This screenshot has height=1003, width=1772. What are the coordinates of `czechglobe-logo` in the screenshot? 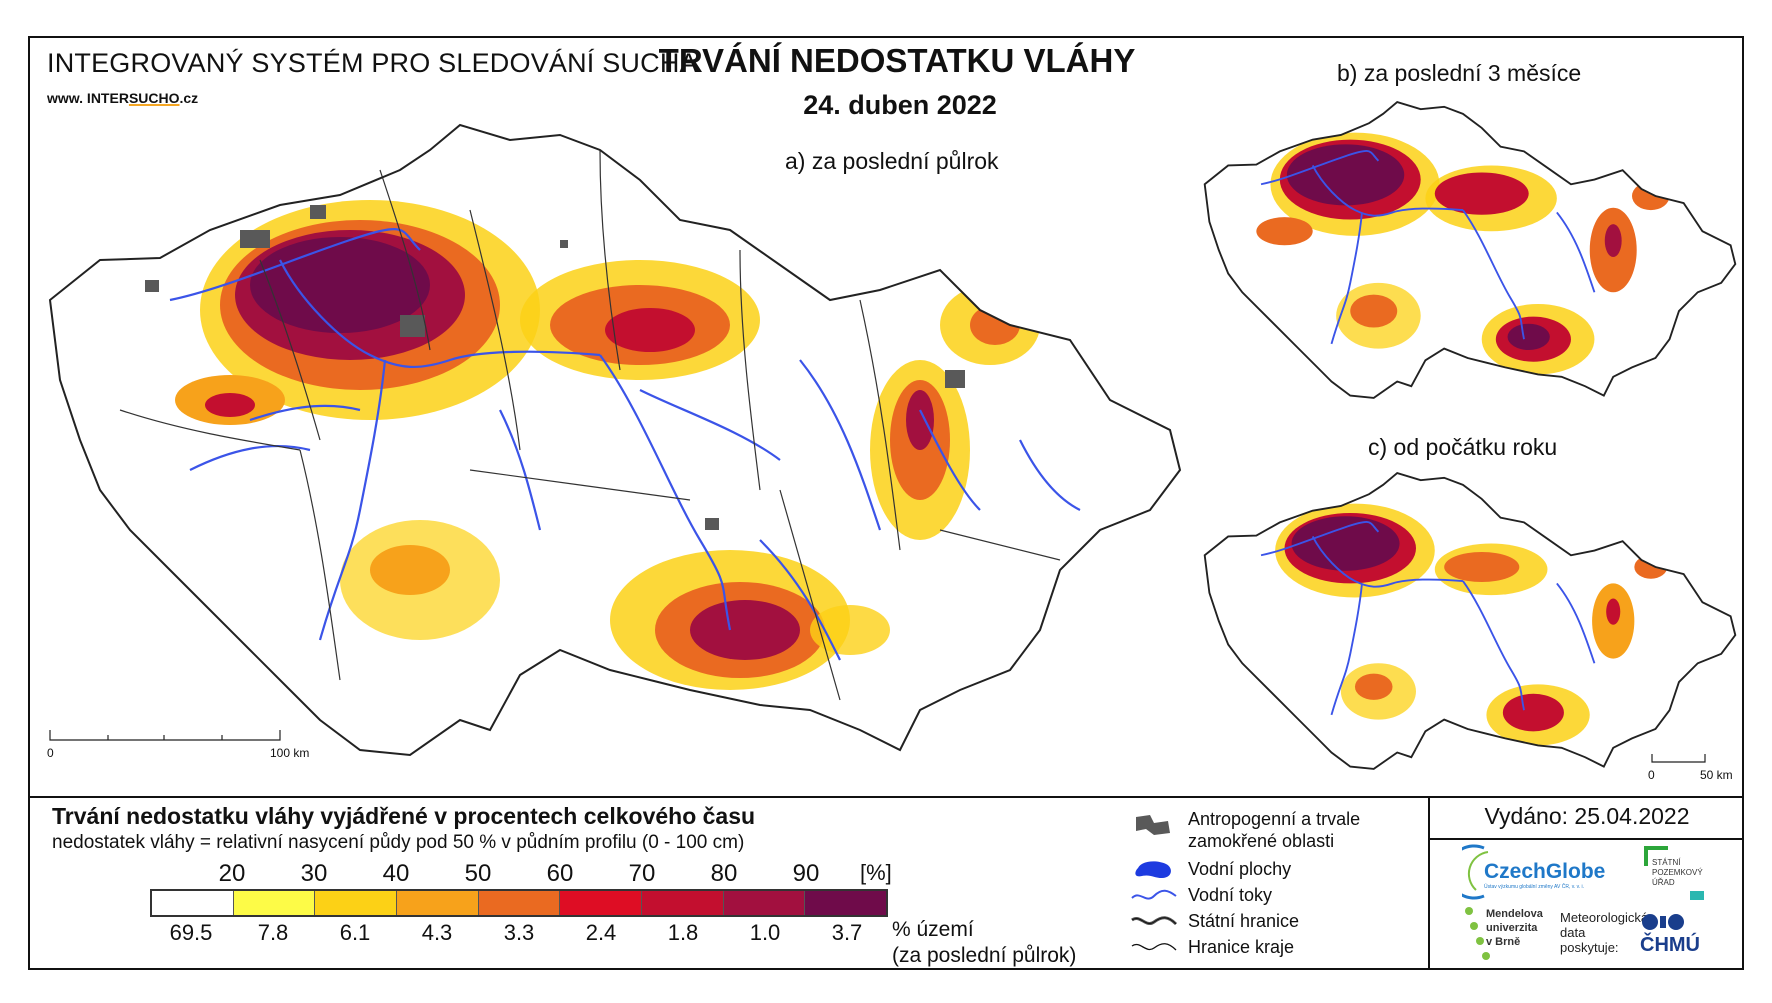 It's located at (1475, 872).